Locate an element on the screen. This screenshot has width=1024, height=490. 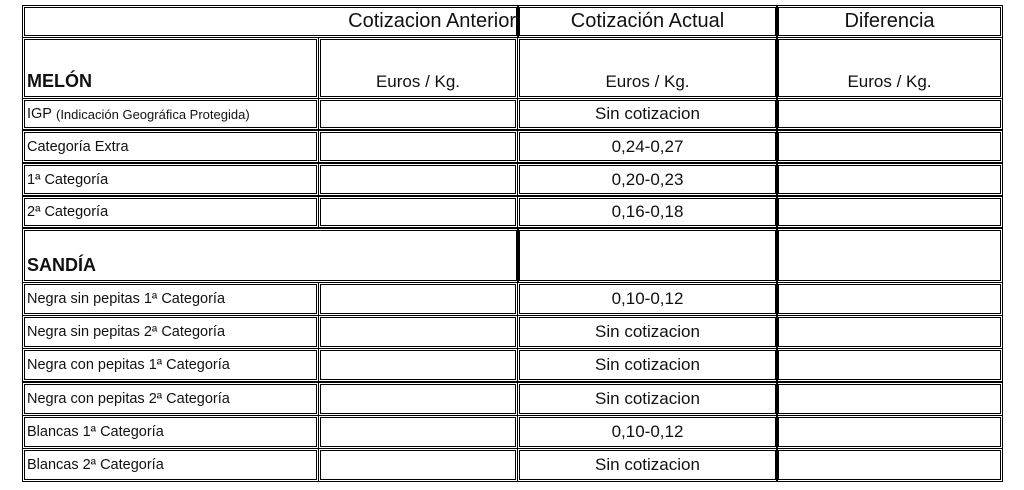
unit-current: Euros / Kg. is located at coordinates (647, 68).